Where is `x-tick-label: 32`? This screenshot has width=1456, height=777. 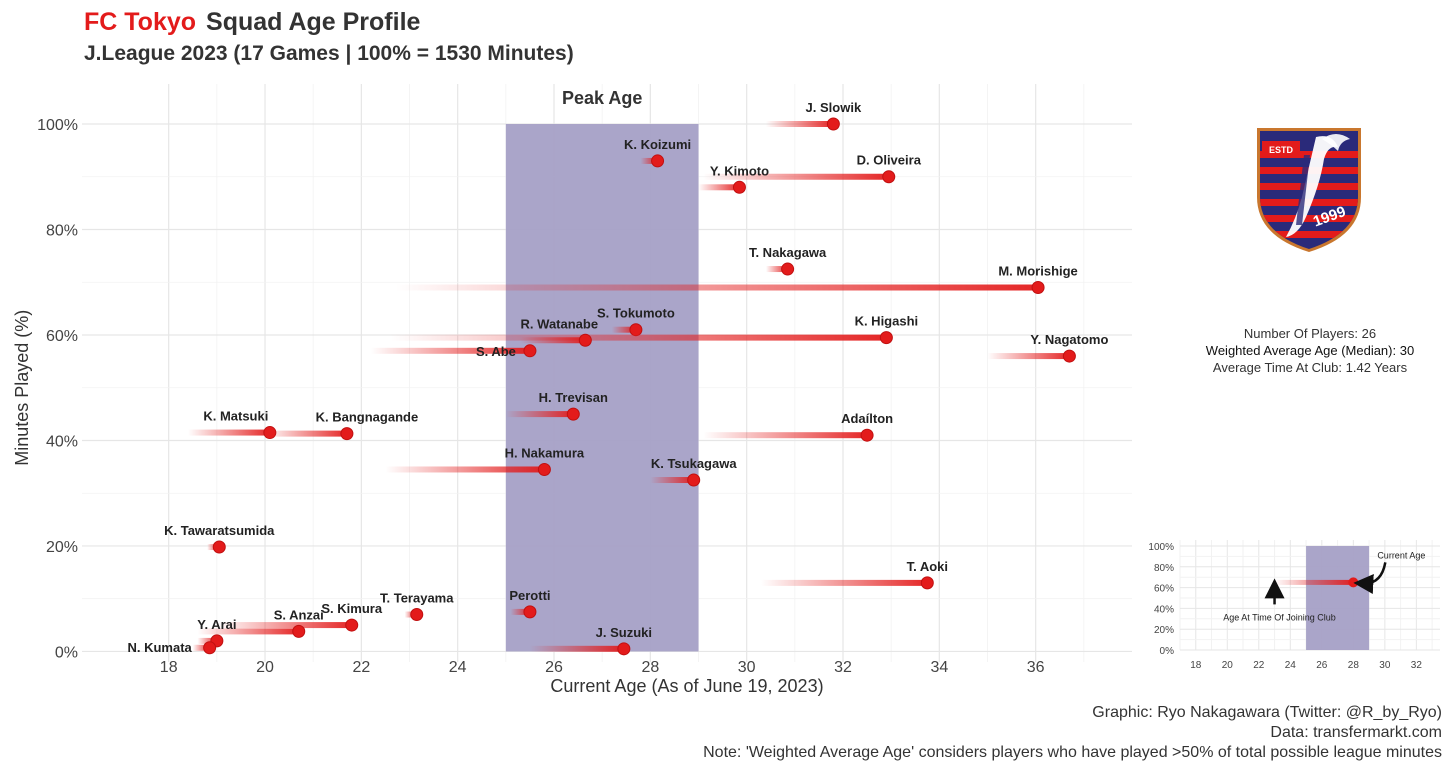 x-tick-label: 32 is located at coordinates (843, 667).